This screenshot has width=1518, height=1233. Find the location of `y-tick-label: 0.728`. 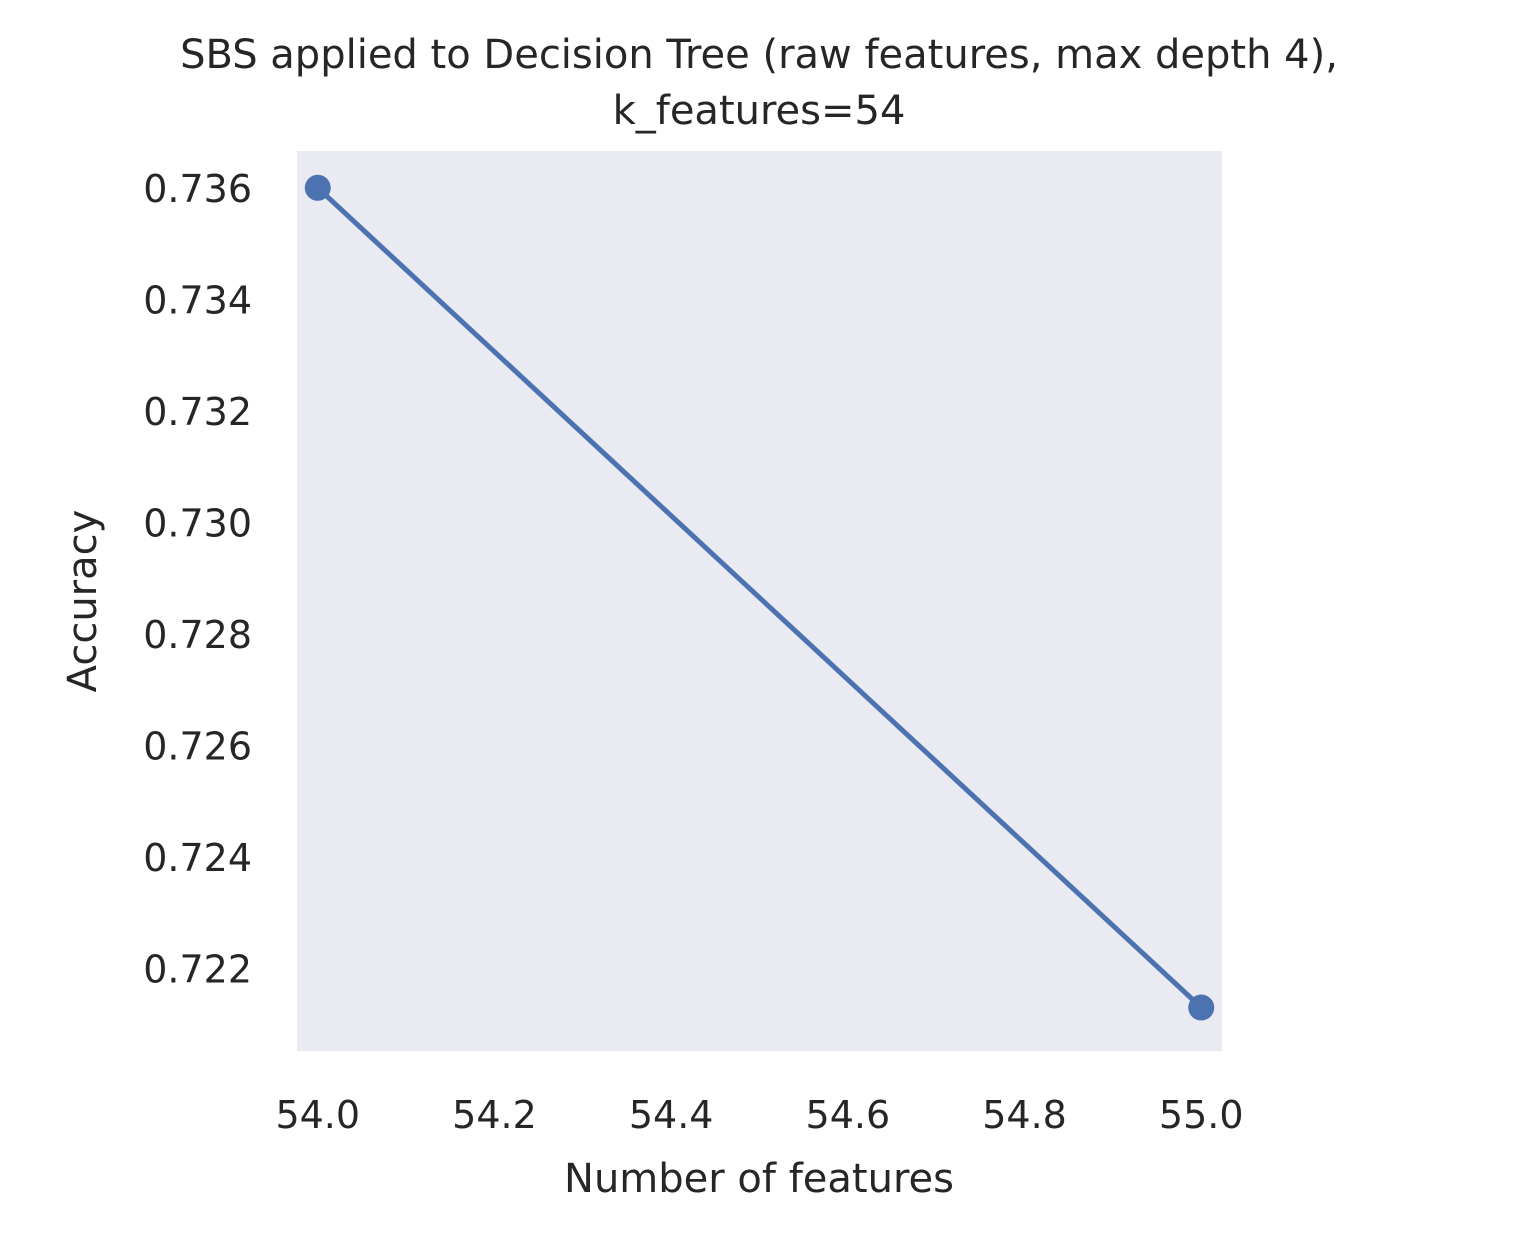

y-tick-label: 0.728 is located at coordinates (197, 635).